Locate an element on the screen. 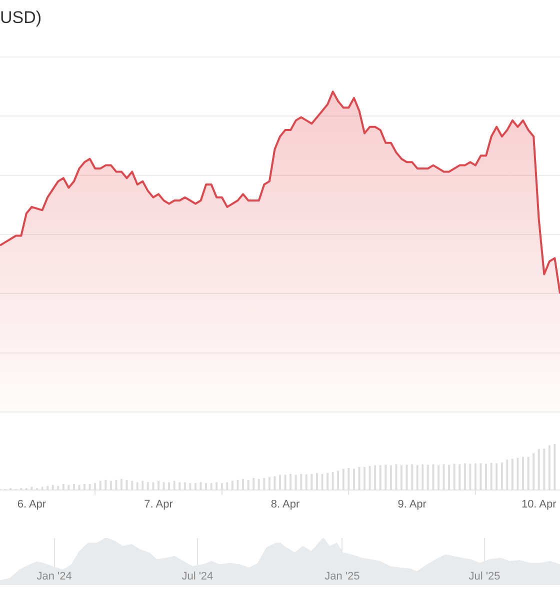  x-tick-label: 8. Apr is located at coordinates (285, 504).